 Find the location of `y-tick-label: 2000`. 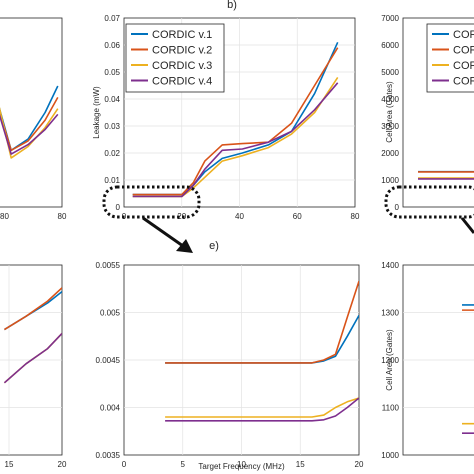

y-tick-label: 2000 is located at coordinates (390, 153).